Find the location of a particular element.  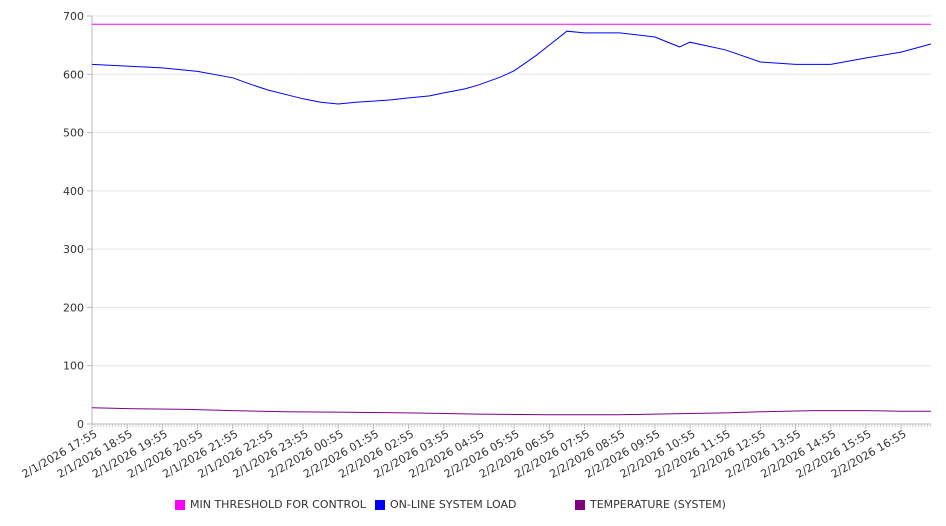

y-tick-label: 100 is located at coordinates (73, 366).